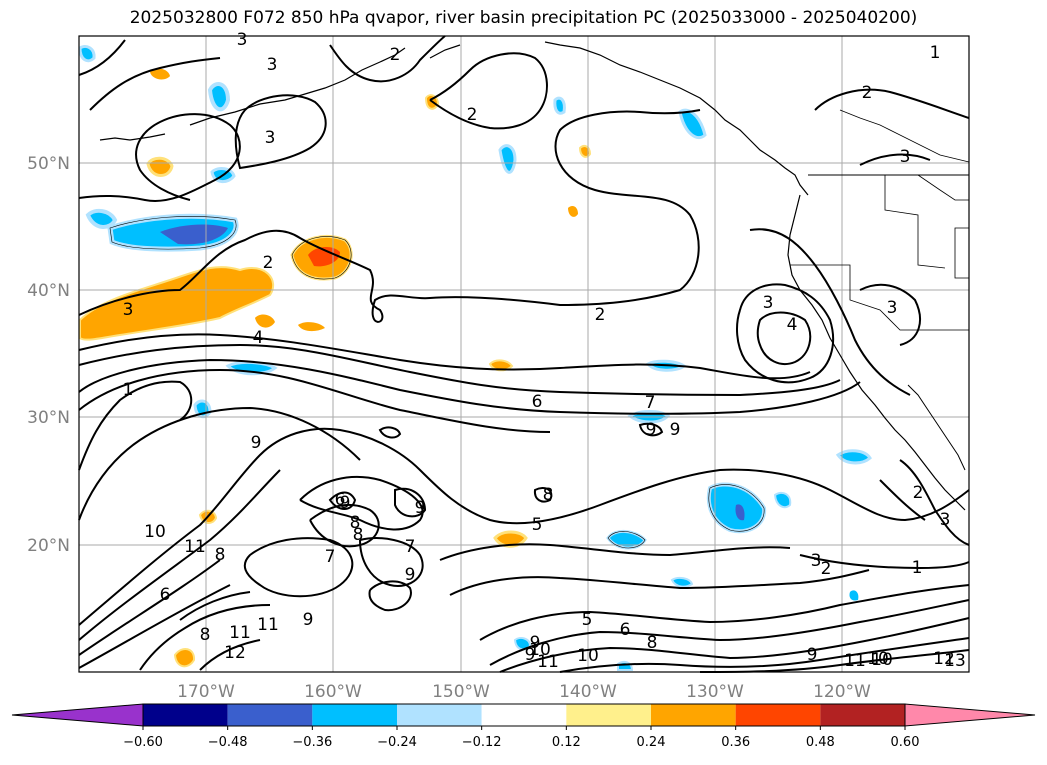 The width and height of the screenshot is (1047, 765). Describe the element at coordinates (955, 661) in the screenshot. I see `contour-label: 13` at that location.